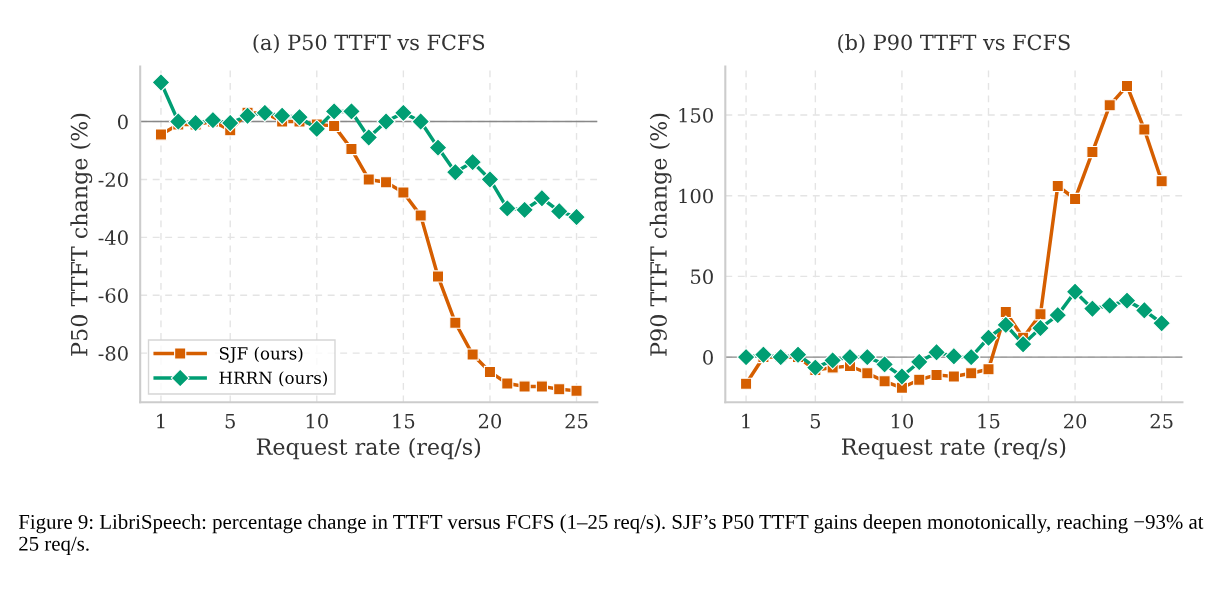 Image resolution: width=1219 pixels, height=605 pixels. I want to click on y-axis-title: P50 TTFT change (%), so click(81, 234).